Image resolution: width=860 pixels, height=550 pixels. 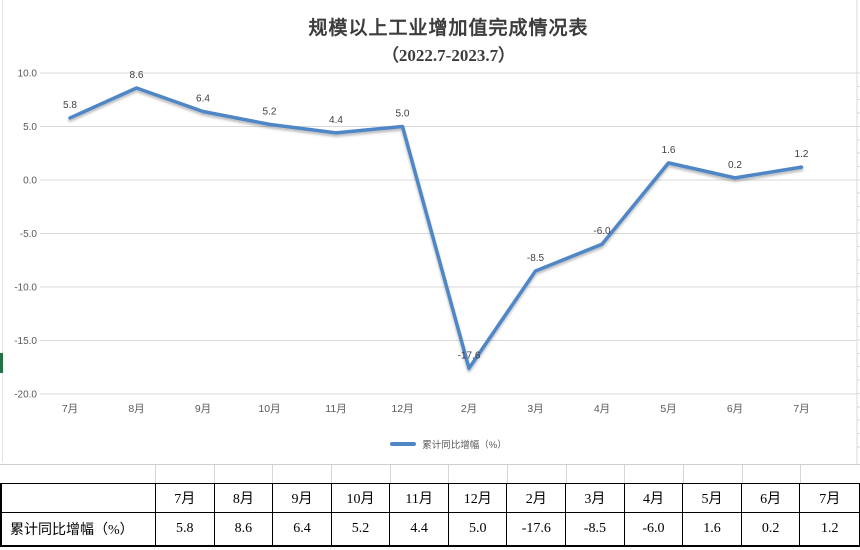 I want to click on table-header-cell: 9月, so click(x=302, y=498).